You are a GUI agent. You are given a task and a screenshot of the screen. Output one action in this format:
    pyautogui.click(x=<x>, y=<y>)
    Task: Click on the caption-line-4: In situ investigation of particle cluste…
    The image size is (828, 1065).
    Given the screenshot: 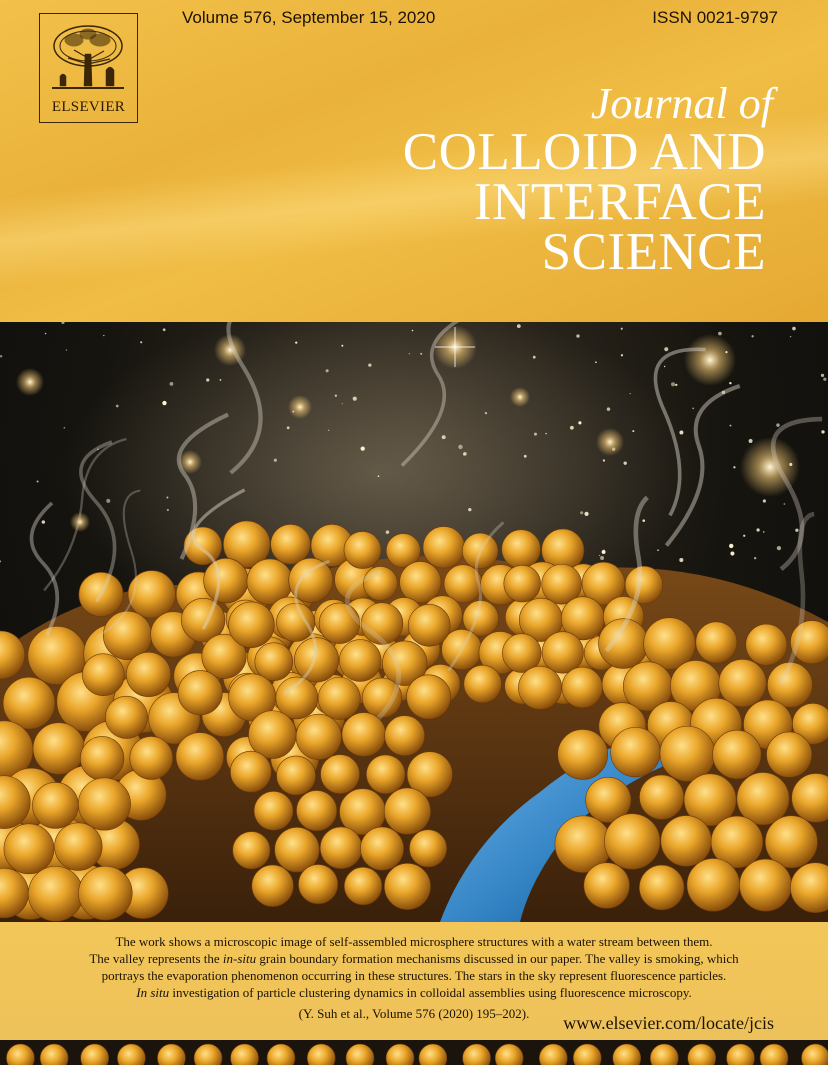 What is the action you would take?
    pyautogui.click(x=414, y=992)
    